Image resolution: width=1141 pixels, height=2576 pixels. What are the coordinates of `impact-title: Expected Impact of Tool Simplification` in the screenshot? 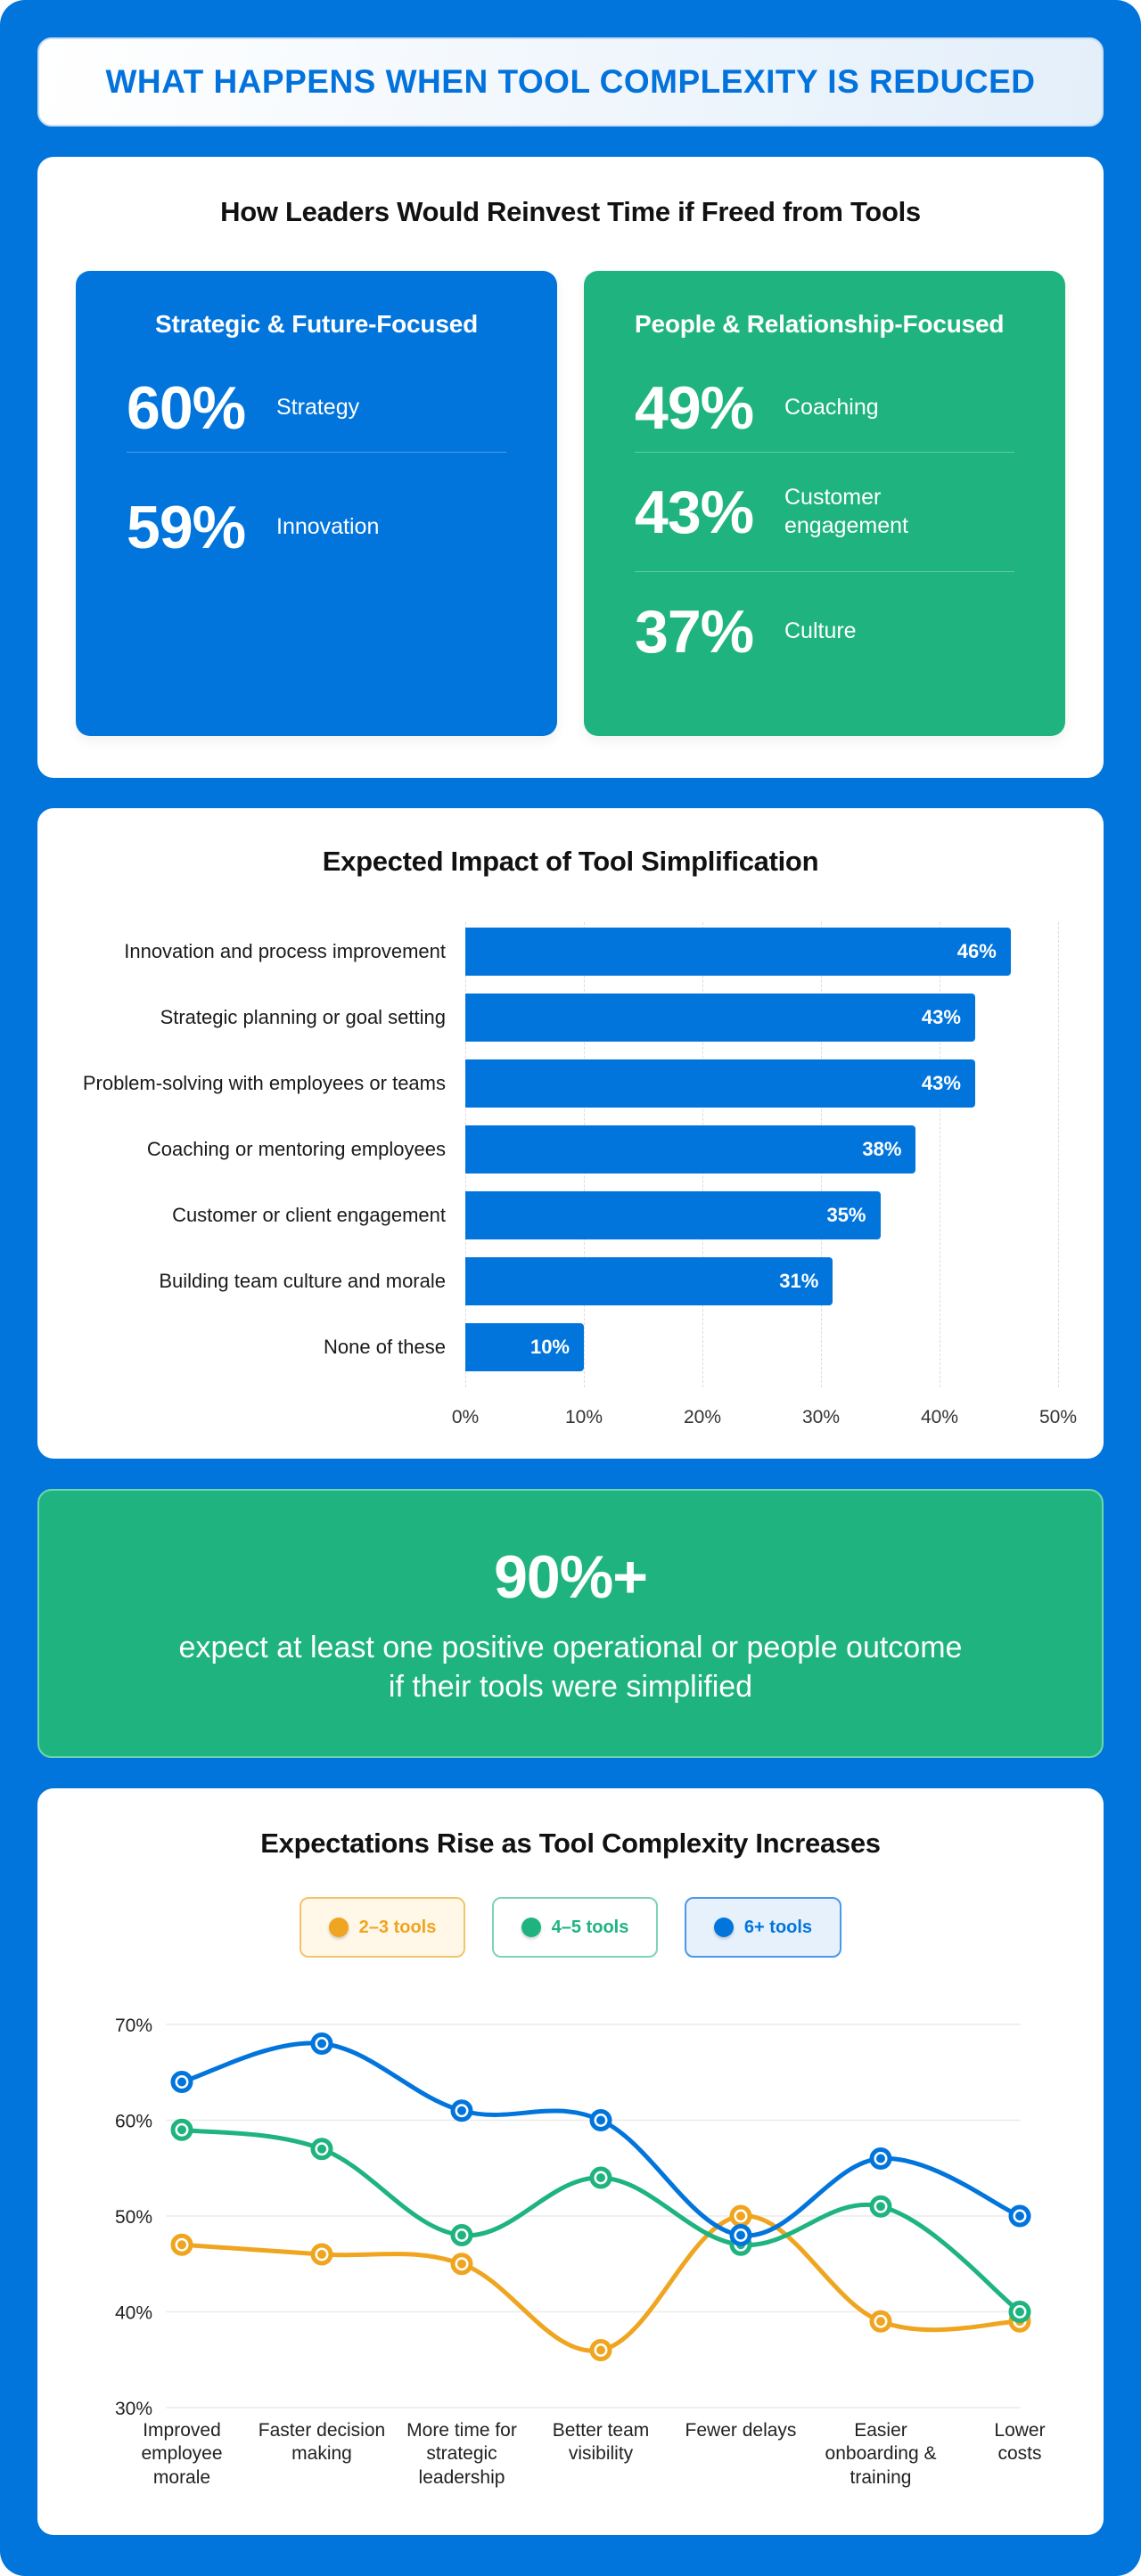 It's located at (570, 861).